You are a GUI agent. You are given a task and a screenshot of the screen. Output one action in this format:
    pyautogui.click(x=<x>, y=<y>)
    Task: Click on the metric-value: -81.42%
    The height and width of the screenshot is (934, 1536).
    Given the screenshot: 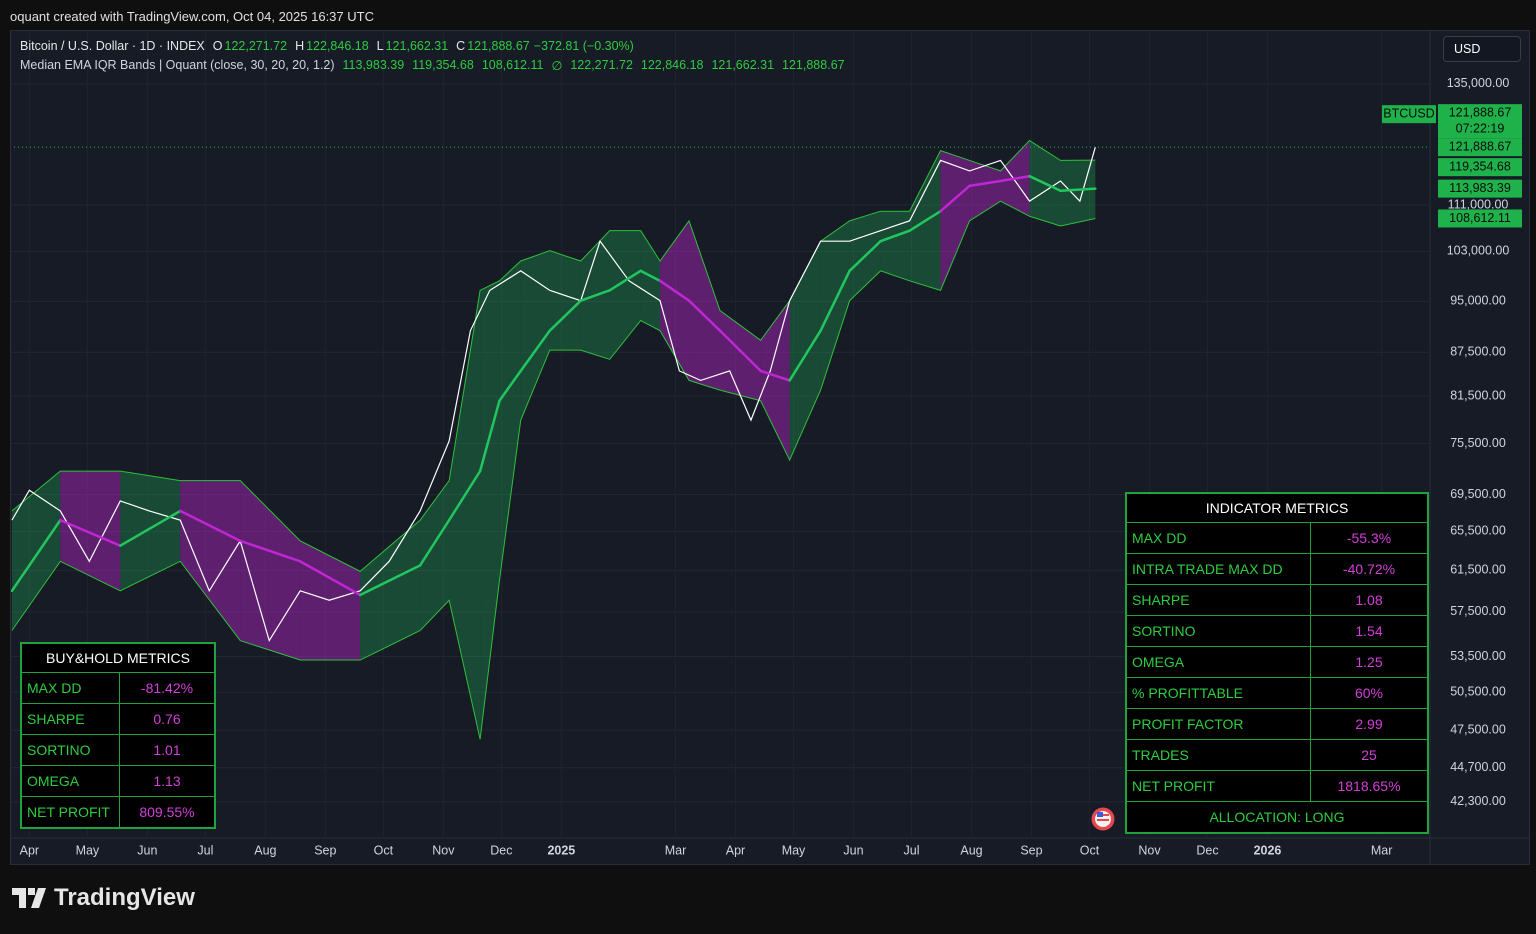 What is the action you would take?
    pyautogui.click(x=167, y=688)
    